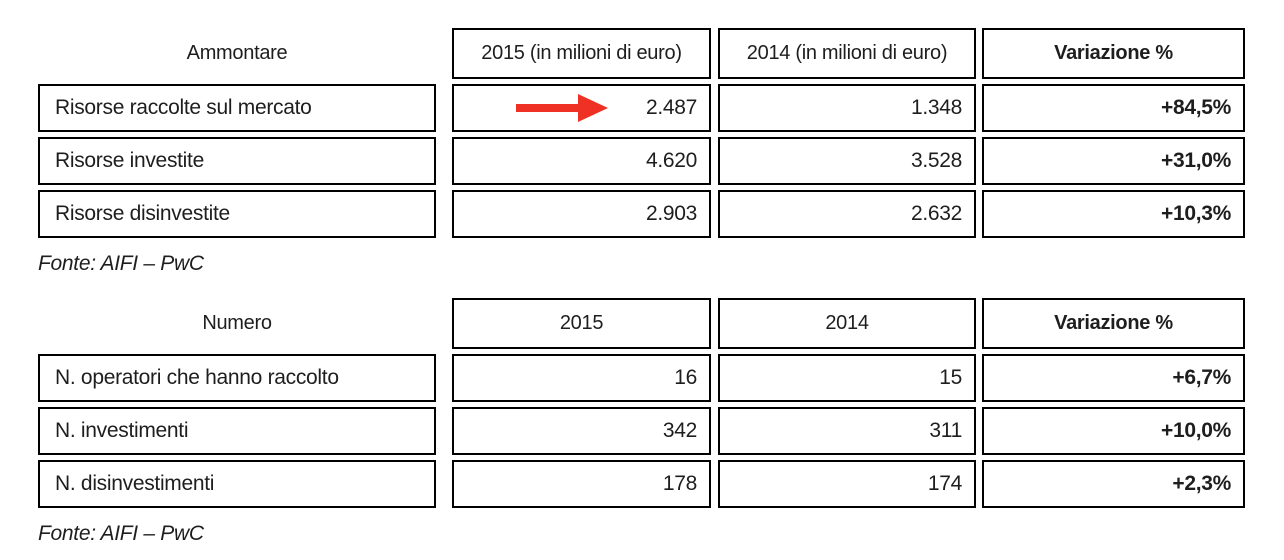  Describe the element at coordinates (237, 484) in the screenshot. I see `row-label: N. disinvestimenti` at that location.